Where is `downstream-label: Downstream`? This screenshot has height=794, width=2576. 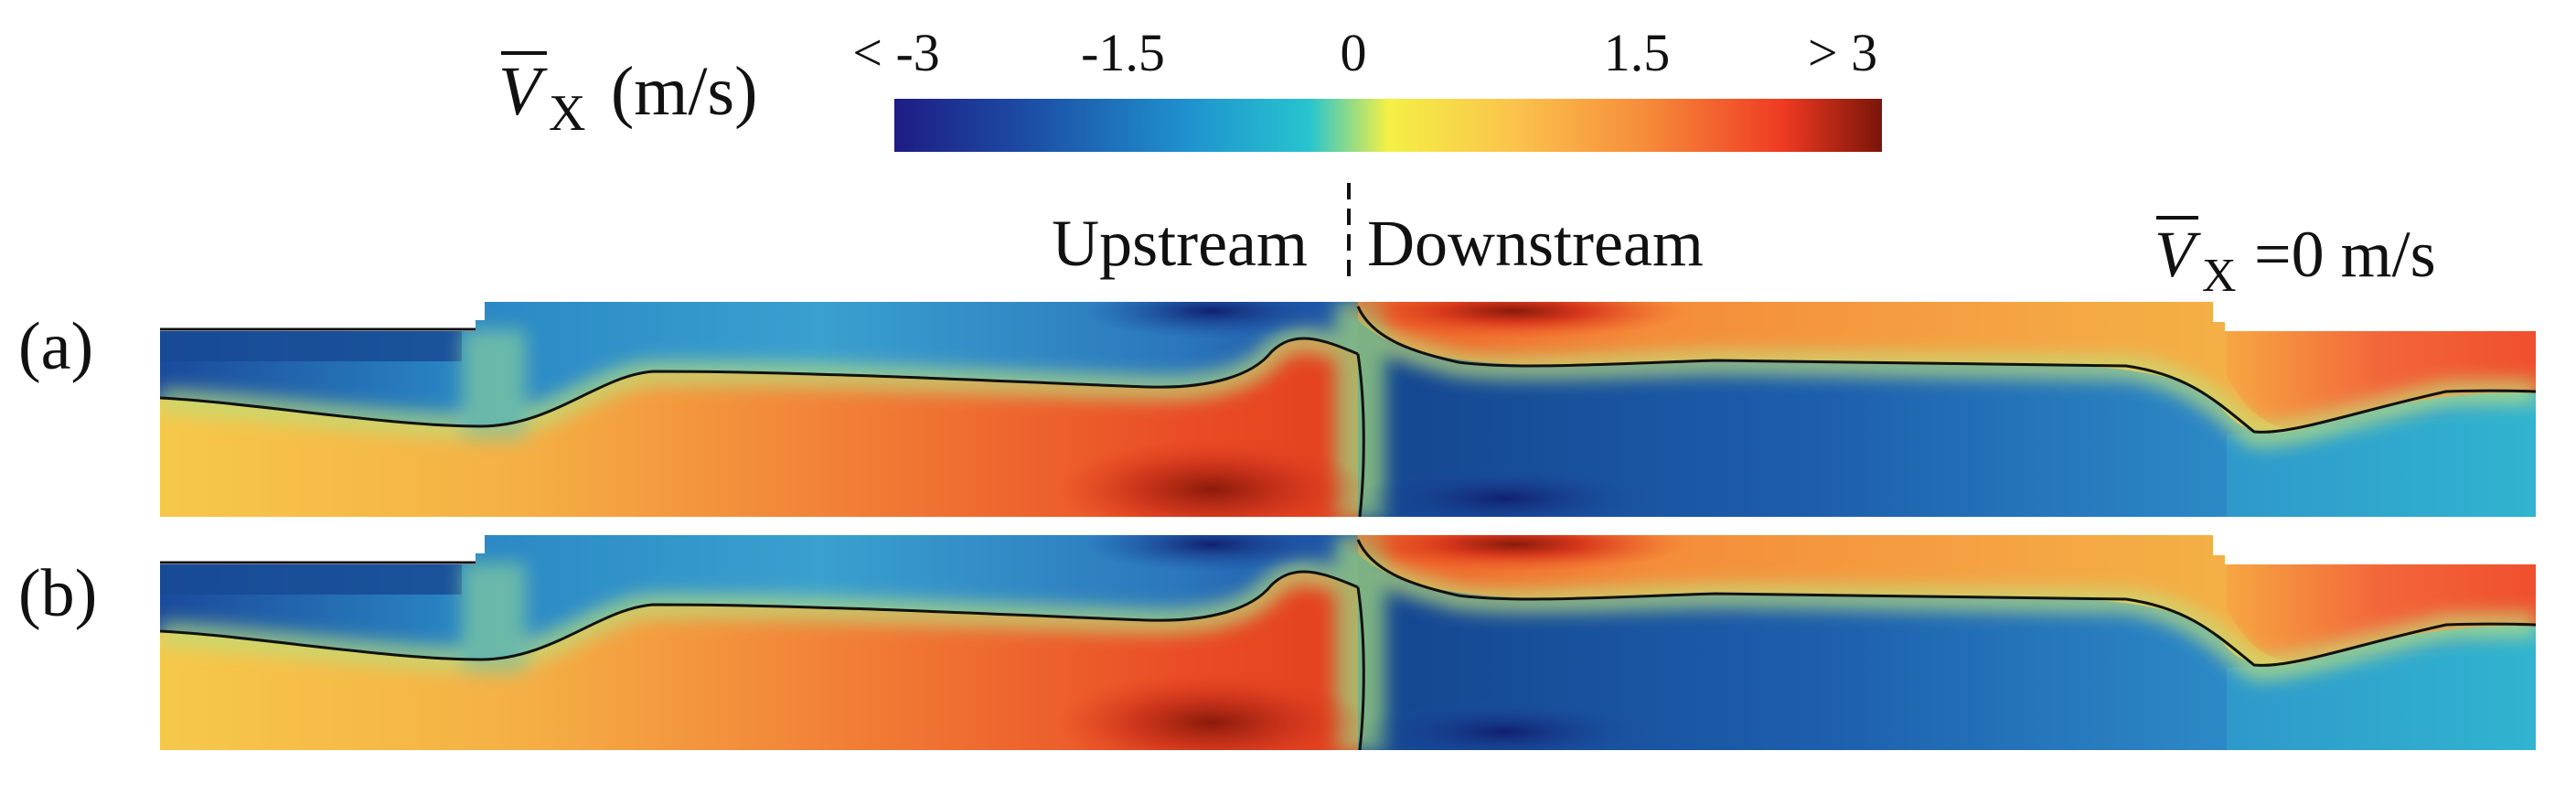
downstream-label: Downstream is located at coordinates (1535, 243).